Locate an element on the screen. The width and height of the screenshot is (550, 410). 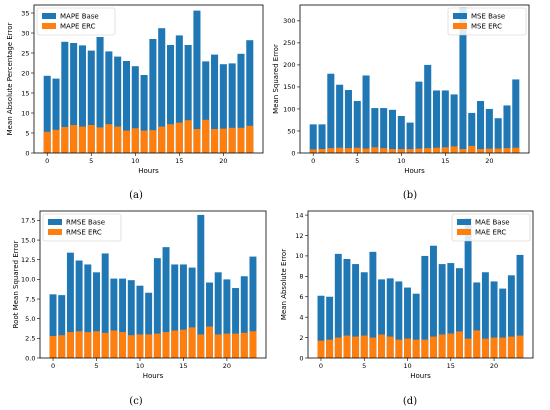
y-tick-label: 20 is located at coordinates (25, 73).